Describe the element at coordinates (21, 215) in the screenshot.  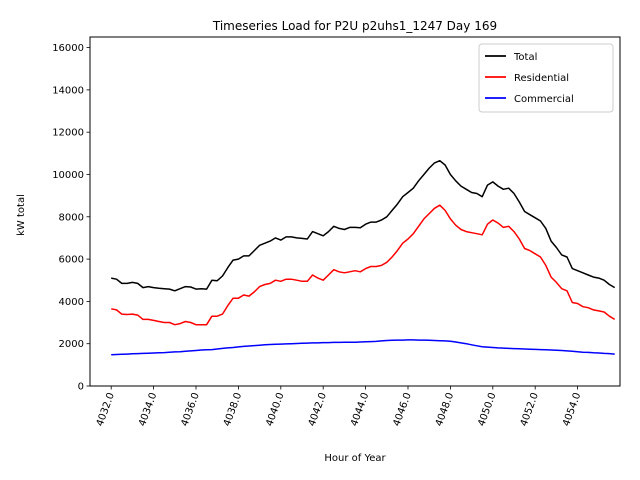
I see `y-axis-label: kW total` at that location.